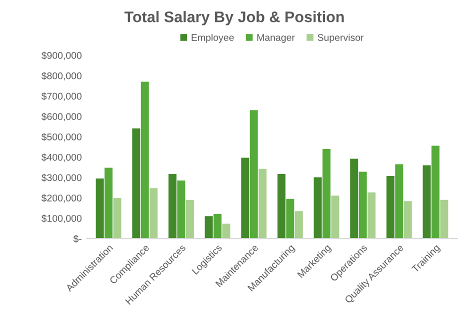 This screenshot has width=469, height=316. What do you see at coordinates (61, 137) in the screenshot?
I see `y-tick-label: $500,000` at bounding box center [61, 137].